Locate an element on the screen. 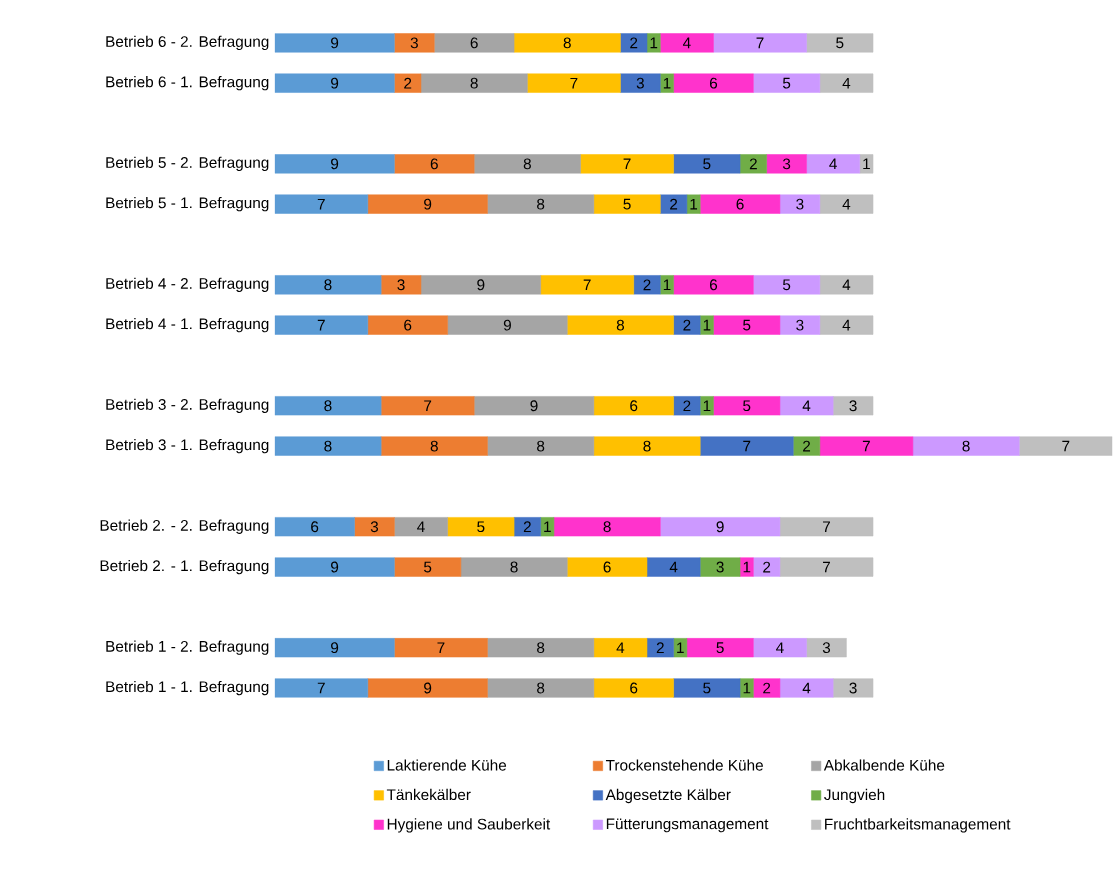 This screenshot has height=883, width=1115. y-tick-label: Betrieb 2. - 1. Befragung is located at coordinates (184, 567).